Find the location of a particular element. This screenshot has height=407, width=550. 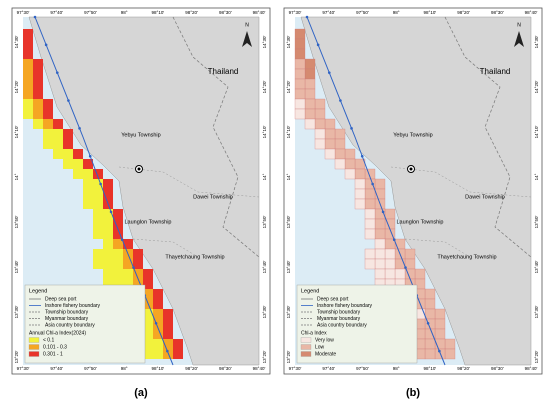

legend-class: Low is located at coordinates (320, 347).